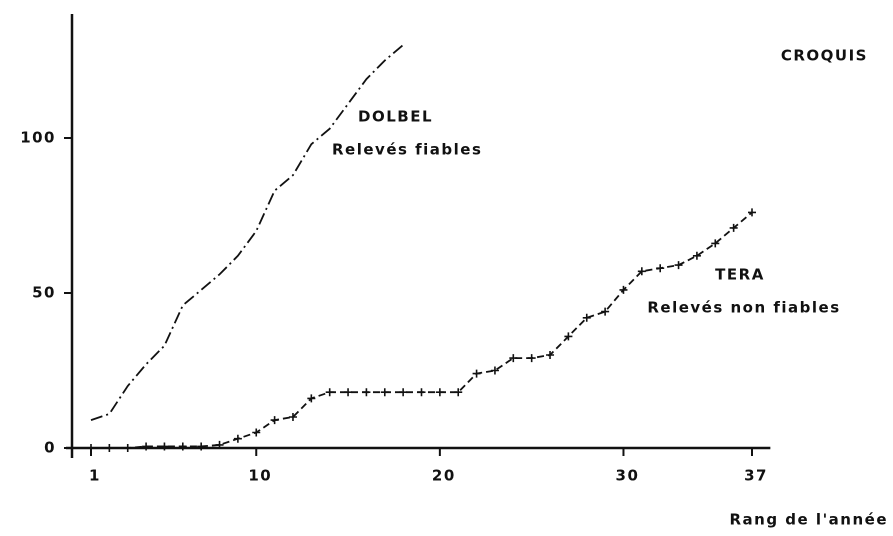 This screenshot has height=536, width=893. I want to click on chart-title: CROQUIS, so click(824, 56).